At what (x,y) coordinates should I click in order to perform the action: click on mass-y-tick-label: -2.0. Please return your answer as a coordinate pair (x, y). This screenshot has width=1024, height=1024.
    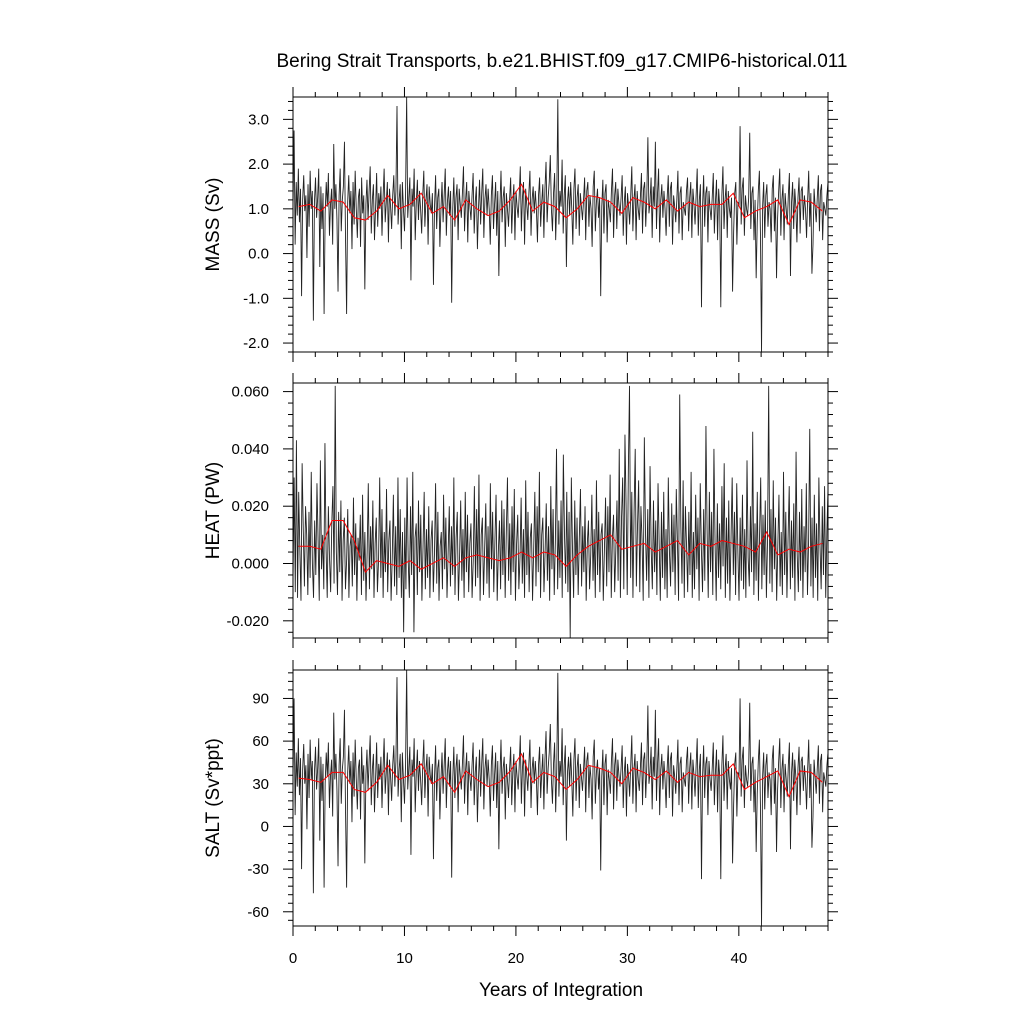
    Looking at the image, I should click on (256, 343).